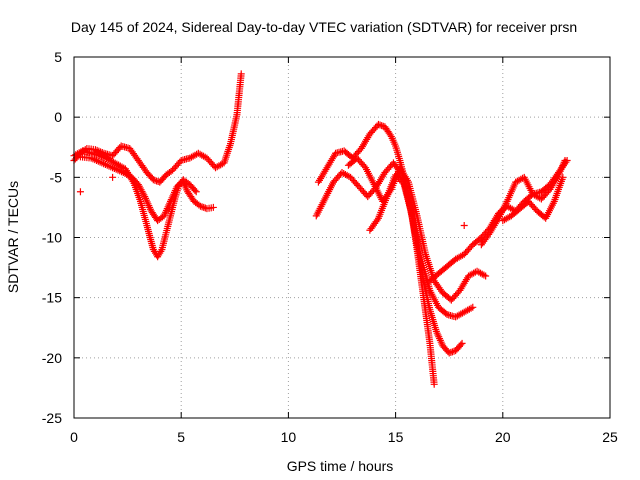 This screenshot has height=480, width=640. Describe the element at coordinates (181, 437) in the screenshot. I see `x-tick-label: 5` at that location.